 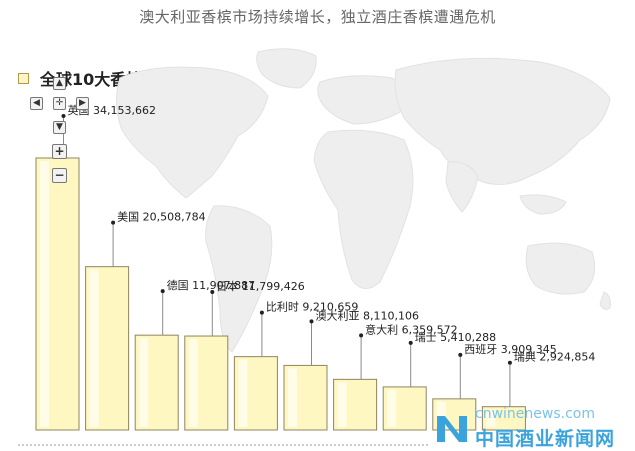 I want to click on data-label-6: 意大利 6,359,572, so click(x=411, y=329).